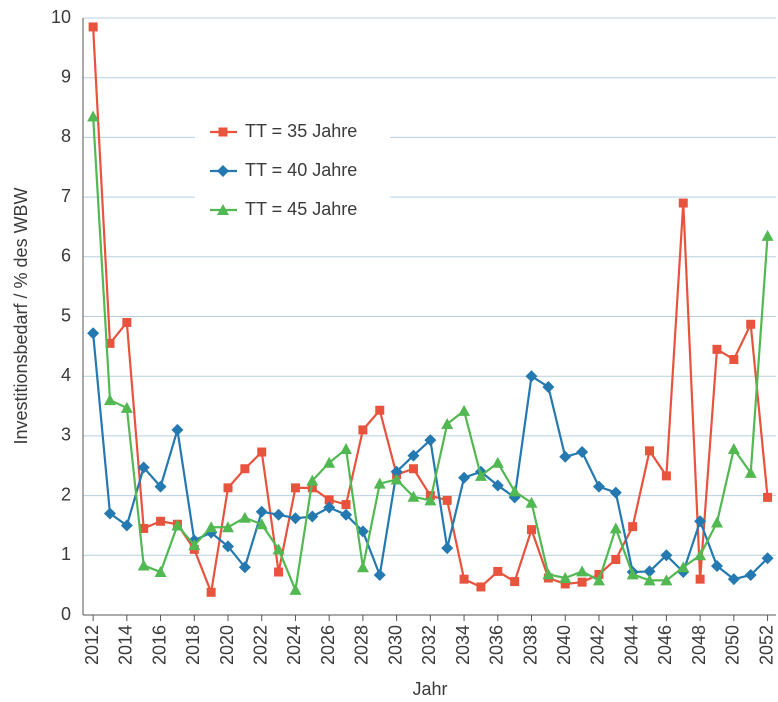 This screenshot has height=702, width=778. What do you see at coordinates (766, 645) in the screenshot?
I see `x-tick-label: 2052` at bounding box center [766, 645].